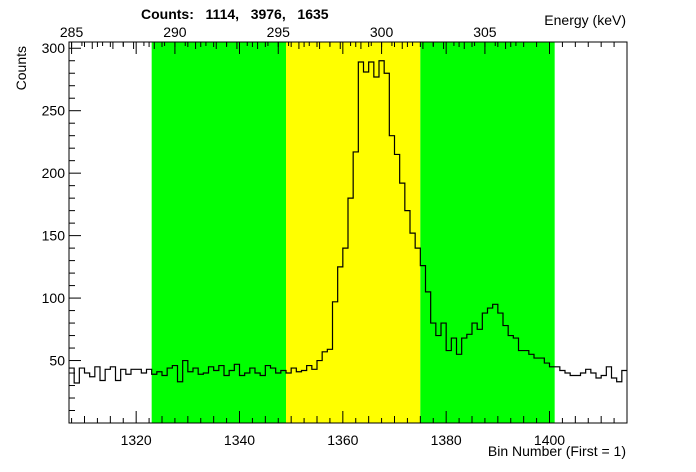 This screenshot has height=472, width=696. What do you see at coordinates (585, 20) in the screenshot?
I see `x2-axis-label: Energy (keV)` at bounding box center [585, 20].